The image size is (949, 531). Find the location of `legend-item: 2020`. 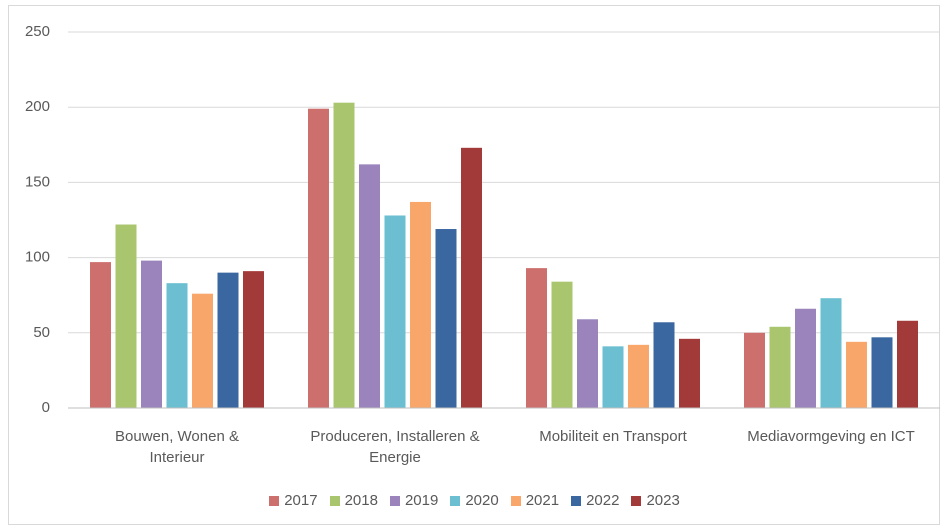

legend-item: 2020 is located at coordinates (474, 500).